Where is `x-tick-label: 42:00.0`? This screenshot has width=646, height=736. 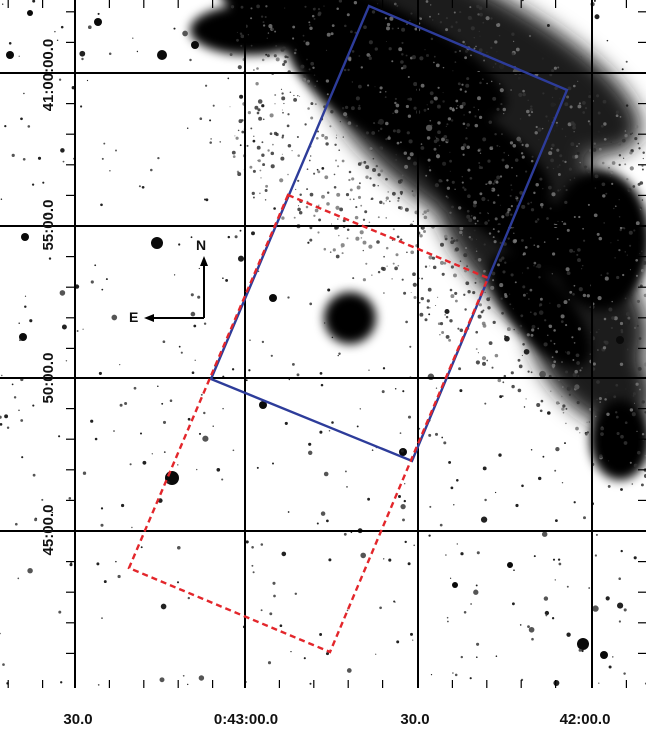 x-tick-label: 42:00.0 is located at coordinates (585, 719).